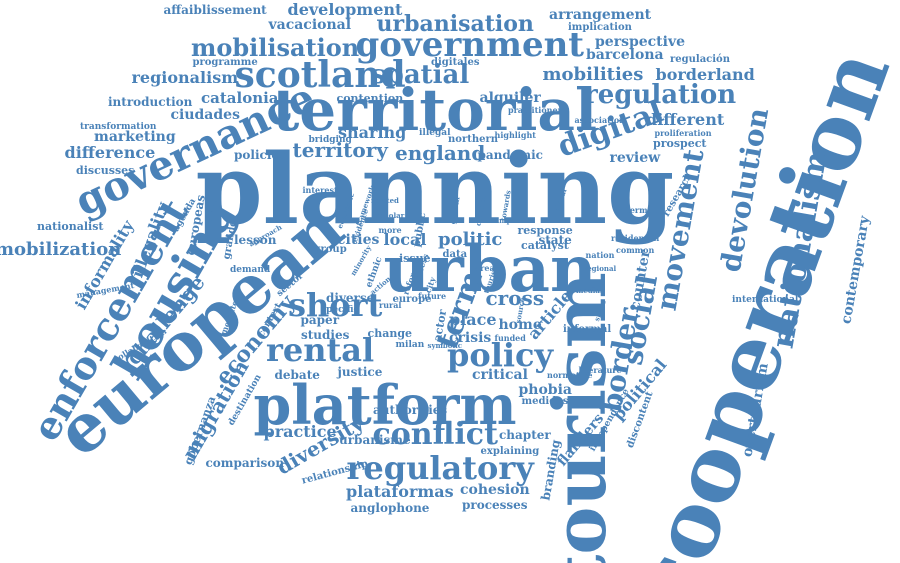 This screenshot has height=563, width=900. I want to click on word-debate: debate, so click(297, 375).